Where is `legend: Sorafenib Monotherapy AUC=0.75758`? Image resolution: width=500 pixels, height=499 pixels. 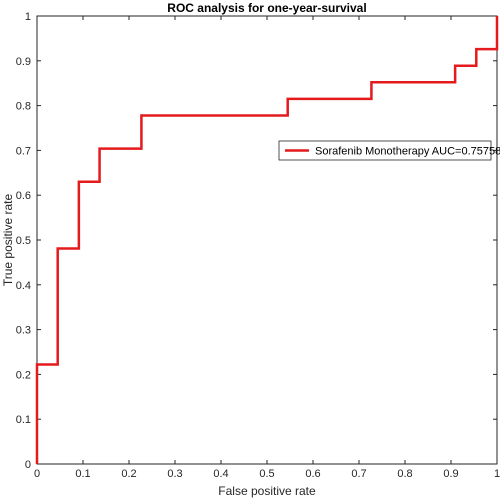
legend: Sorafenib Monotherapy AUC=0.75758 is located at coordinates (389, 150).